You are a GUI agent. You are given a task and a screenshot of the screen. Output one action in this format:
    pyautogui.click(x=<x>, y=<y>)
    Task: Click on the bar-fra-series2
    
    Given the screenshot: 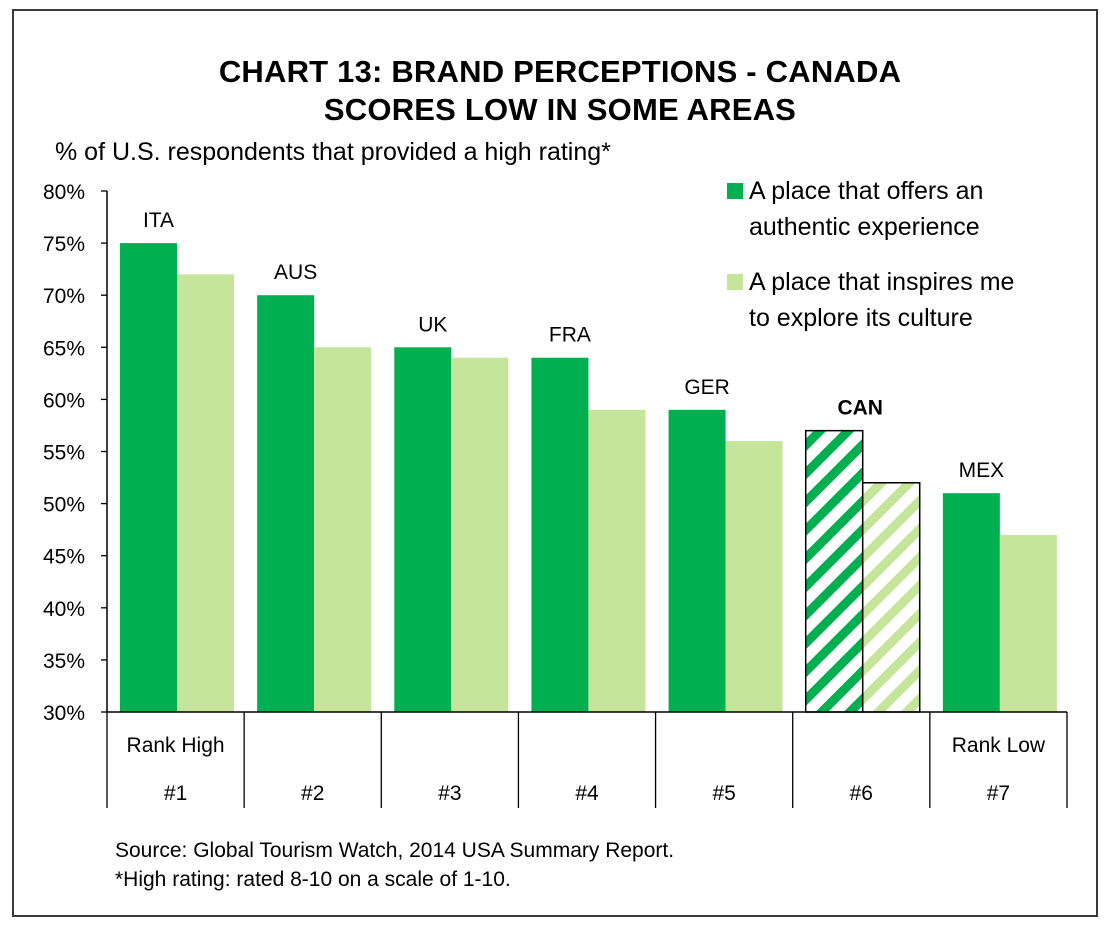 What is the action you would take?
    pyautogui.click(x=617, y=560)
    